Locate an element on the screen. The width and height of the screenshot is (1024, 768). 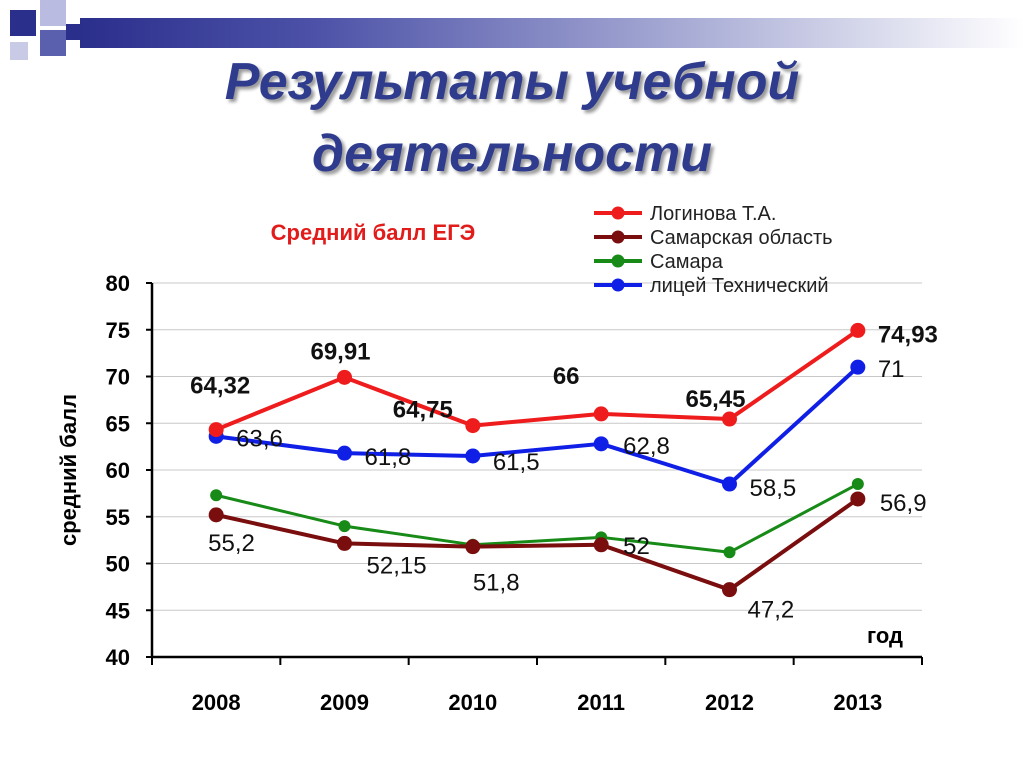
data-label: 65,45 is located at coordinates (715, 399).